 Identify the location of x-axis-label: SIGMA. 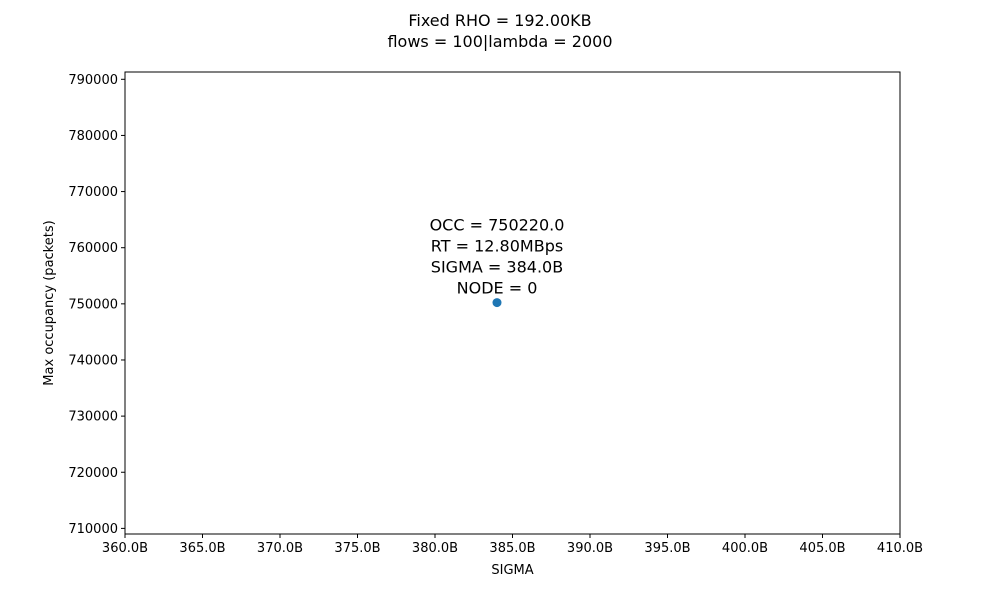
(512, 570).